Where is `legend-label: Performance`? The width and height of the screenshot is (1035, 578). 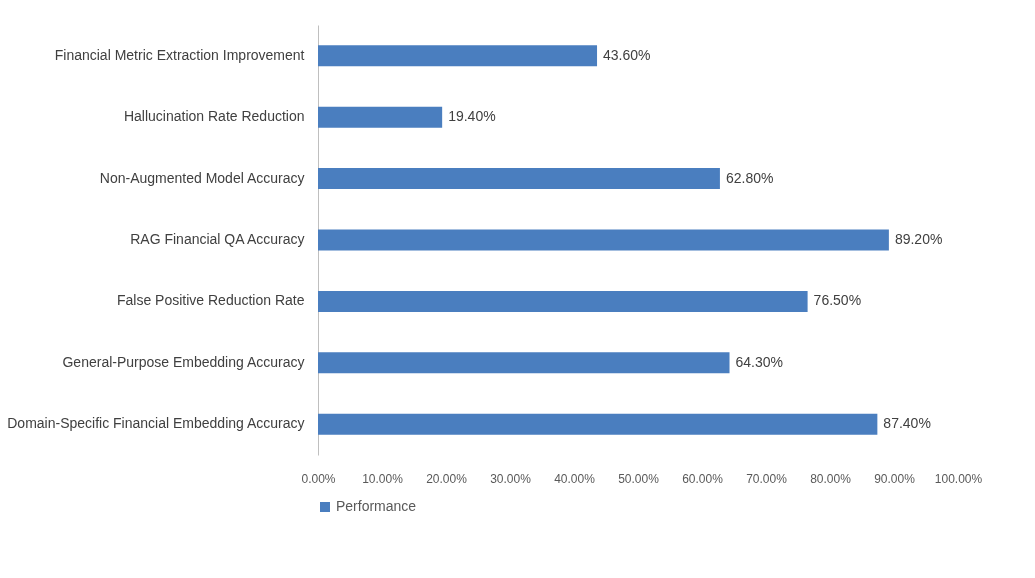
legend-label: Performance is located at coordinates (376, 506).